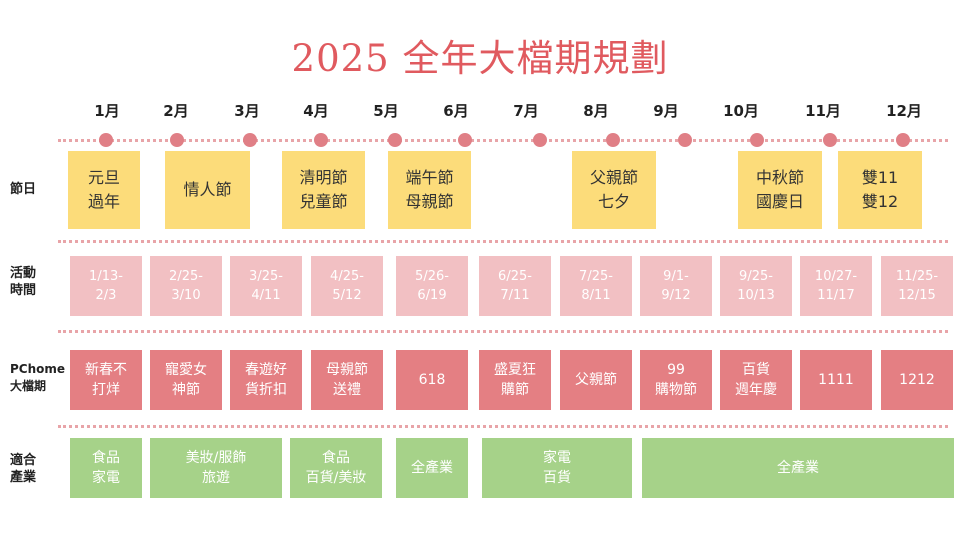 The width and height of the screenshot is (960, 540). I want to click on pchome-event-card: 盛夏狂 購節, so click(515, 380).